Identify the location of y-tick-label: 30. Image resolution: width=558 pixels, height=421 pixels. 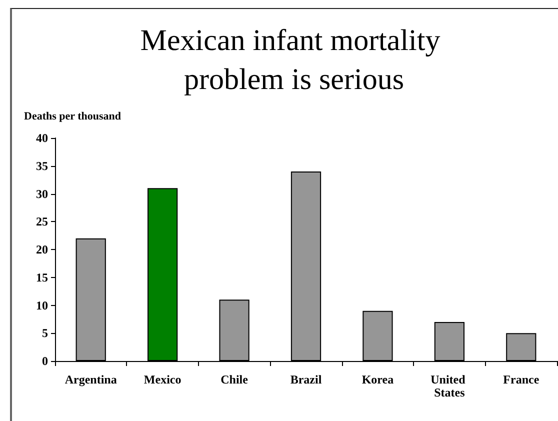
(42, 193).